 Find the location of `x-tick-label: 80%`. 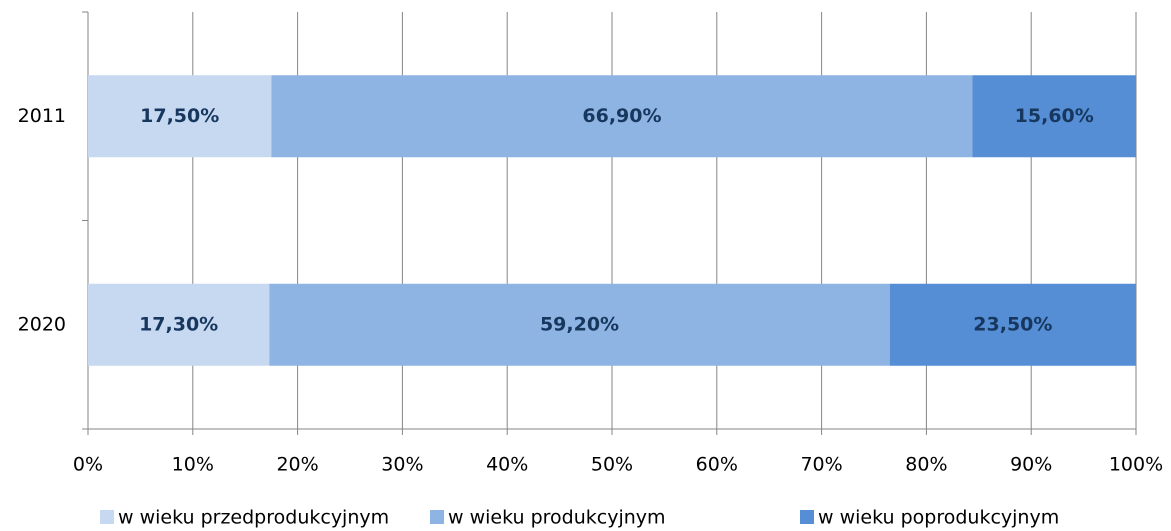

x-tick-label: 80% is located at coordinates (926, 465).